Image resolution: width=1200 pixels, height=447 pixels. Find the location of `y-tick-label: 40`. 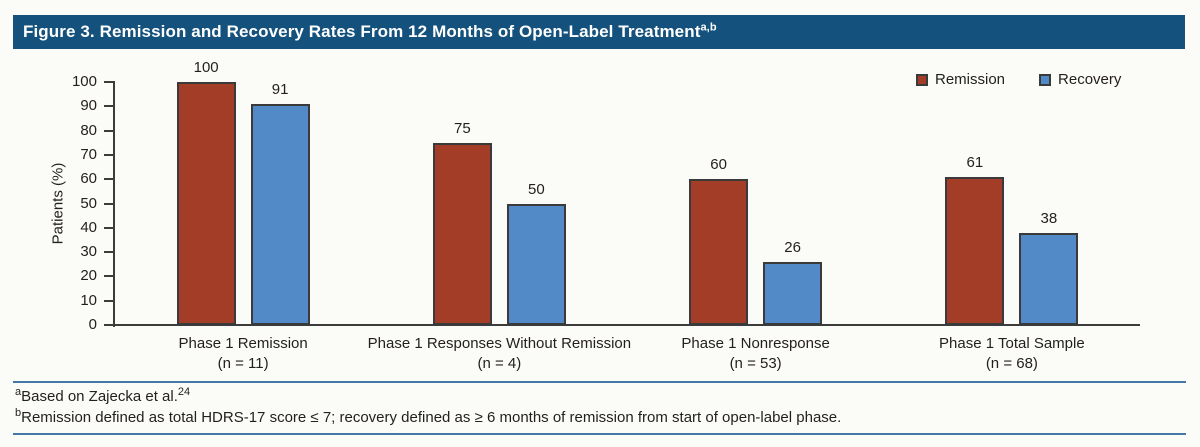

y-tick-label: 40 is located at coordinates (88, 227).